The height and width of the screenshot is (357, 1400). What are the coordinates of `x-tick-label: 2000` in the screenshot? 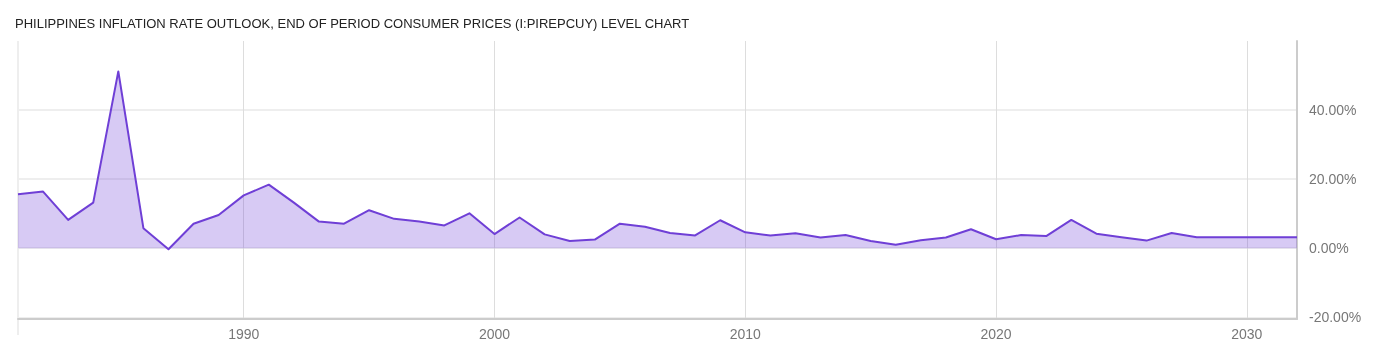 It's located at (494, 334).